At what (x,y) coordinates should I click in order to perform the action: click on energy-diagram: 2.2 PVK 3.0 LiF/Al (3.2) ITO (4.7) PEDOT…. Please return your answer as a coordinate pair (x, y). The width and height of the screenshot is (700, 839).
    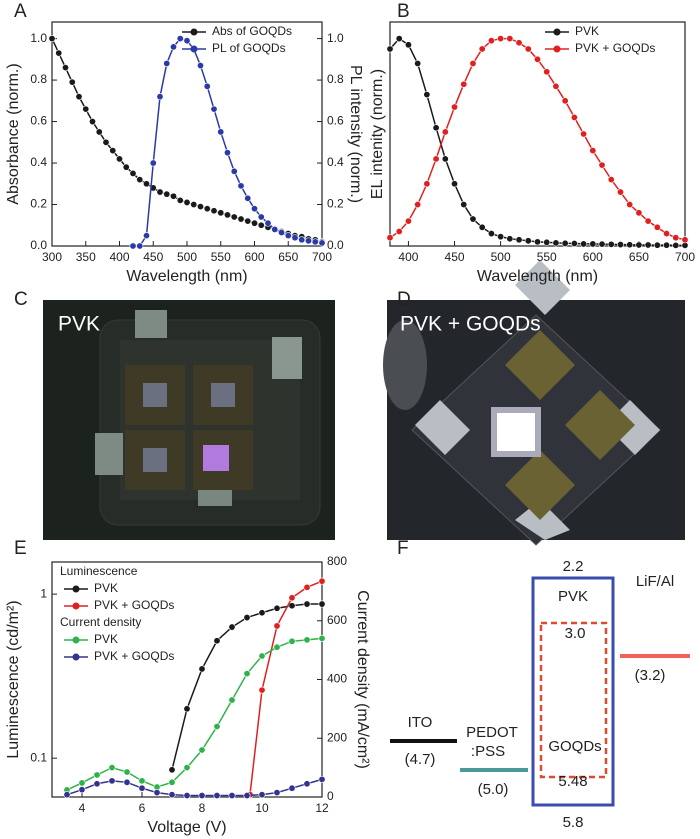
    Looking at the image, I should click on (540, 694).